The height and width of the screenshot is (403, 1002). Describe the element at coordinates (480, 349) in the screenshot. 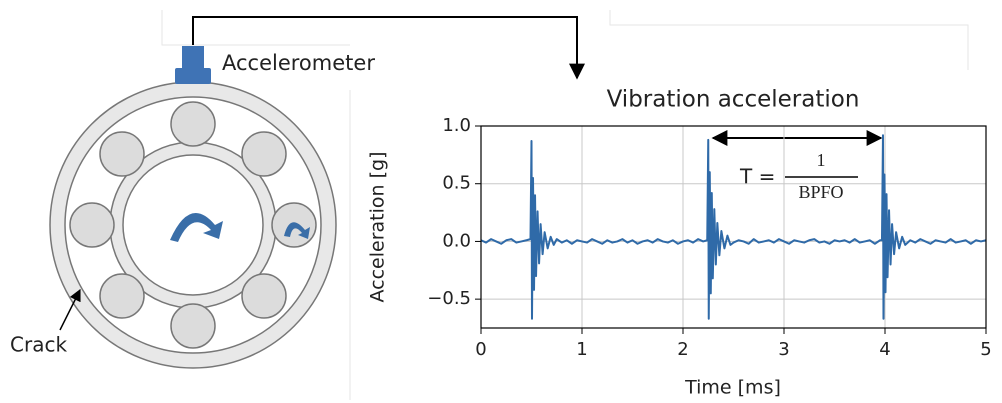

I see `x-tick-label: 0` at that location.